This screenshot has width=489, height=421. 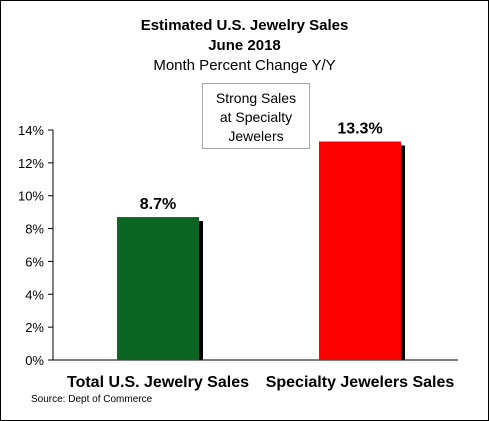 I want to click on y-tick-label: 12%, so click(x=31, y=163).